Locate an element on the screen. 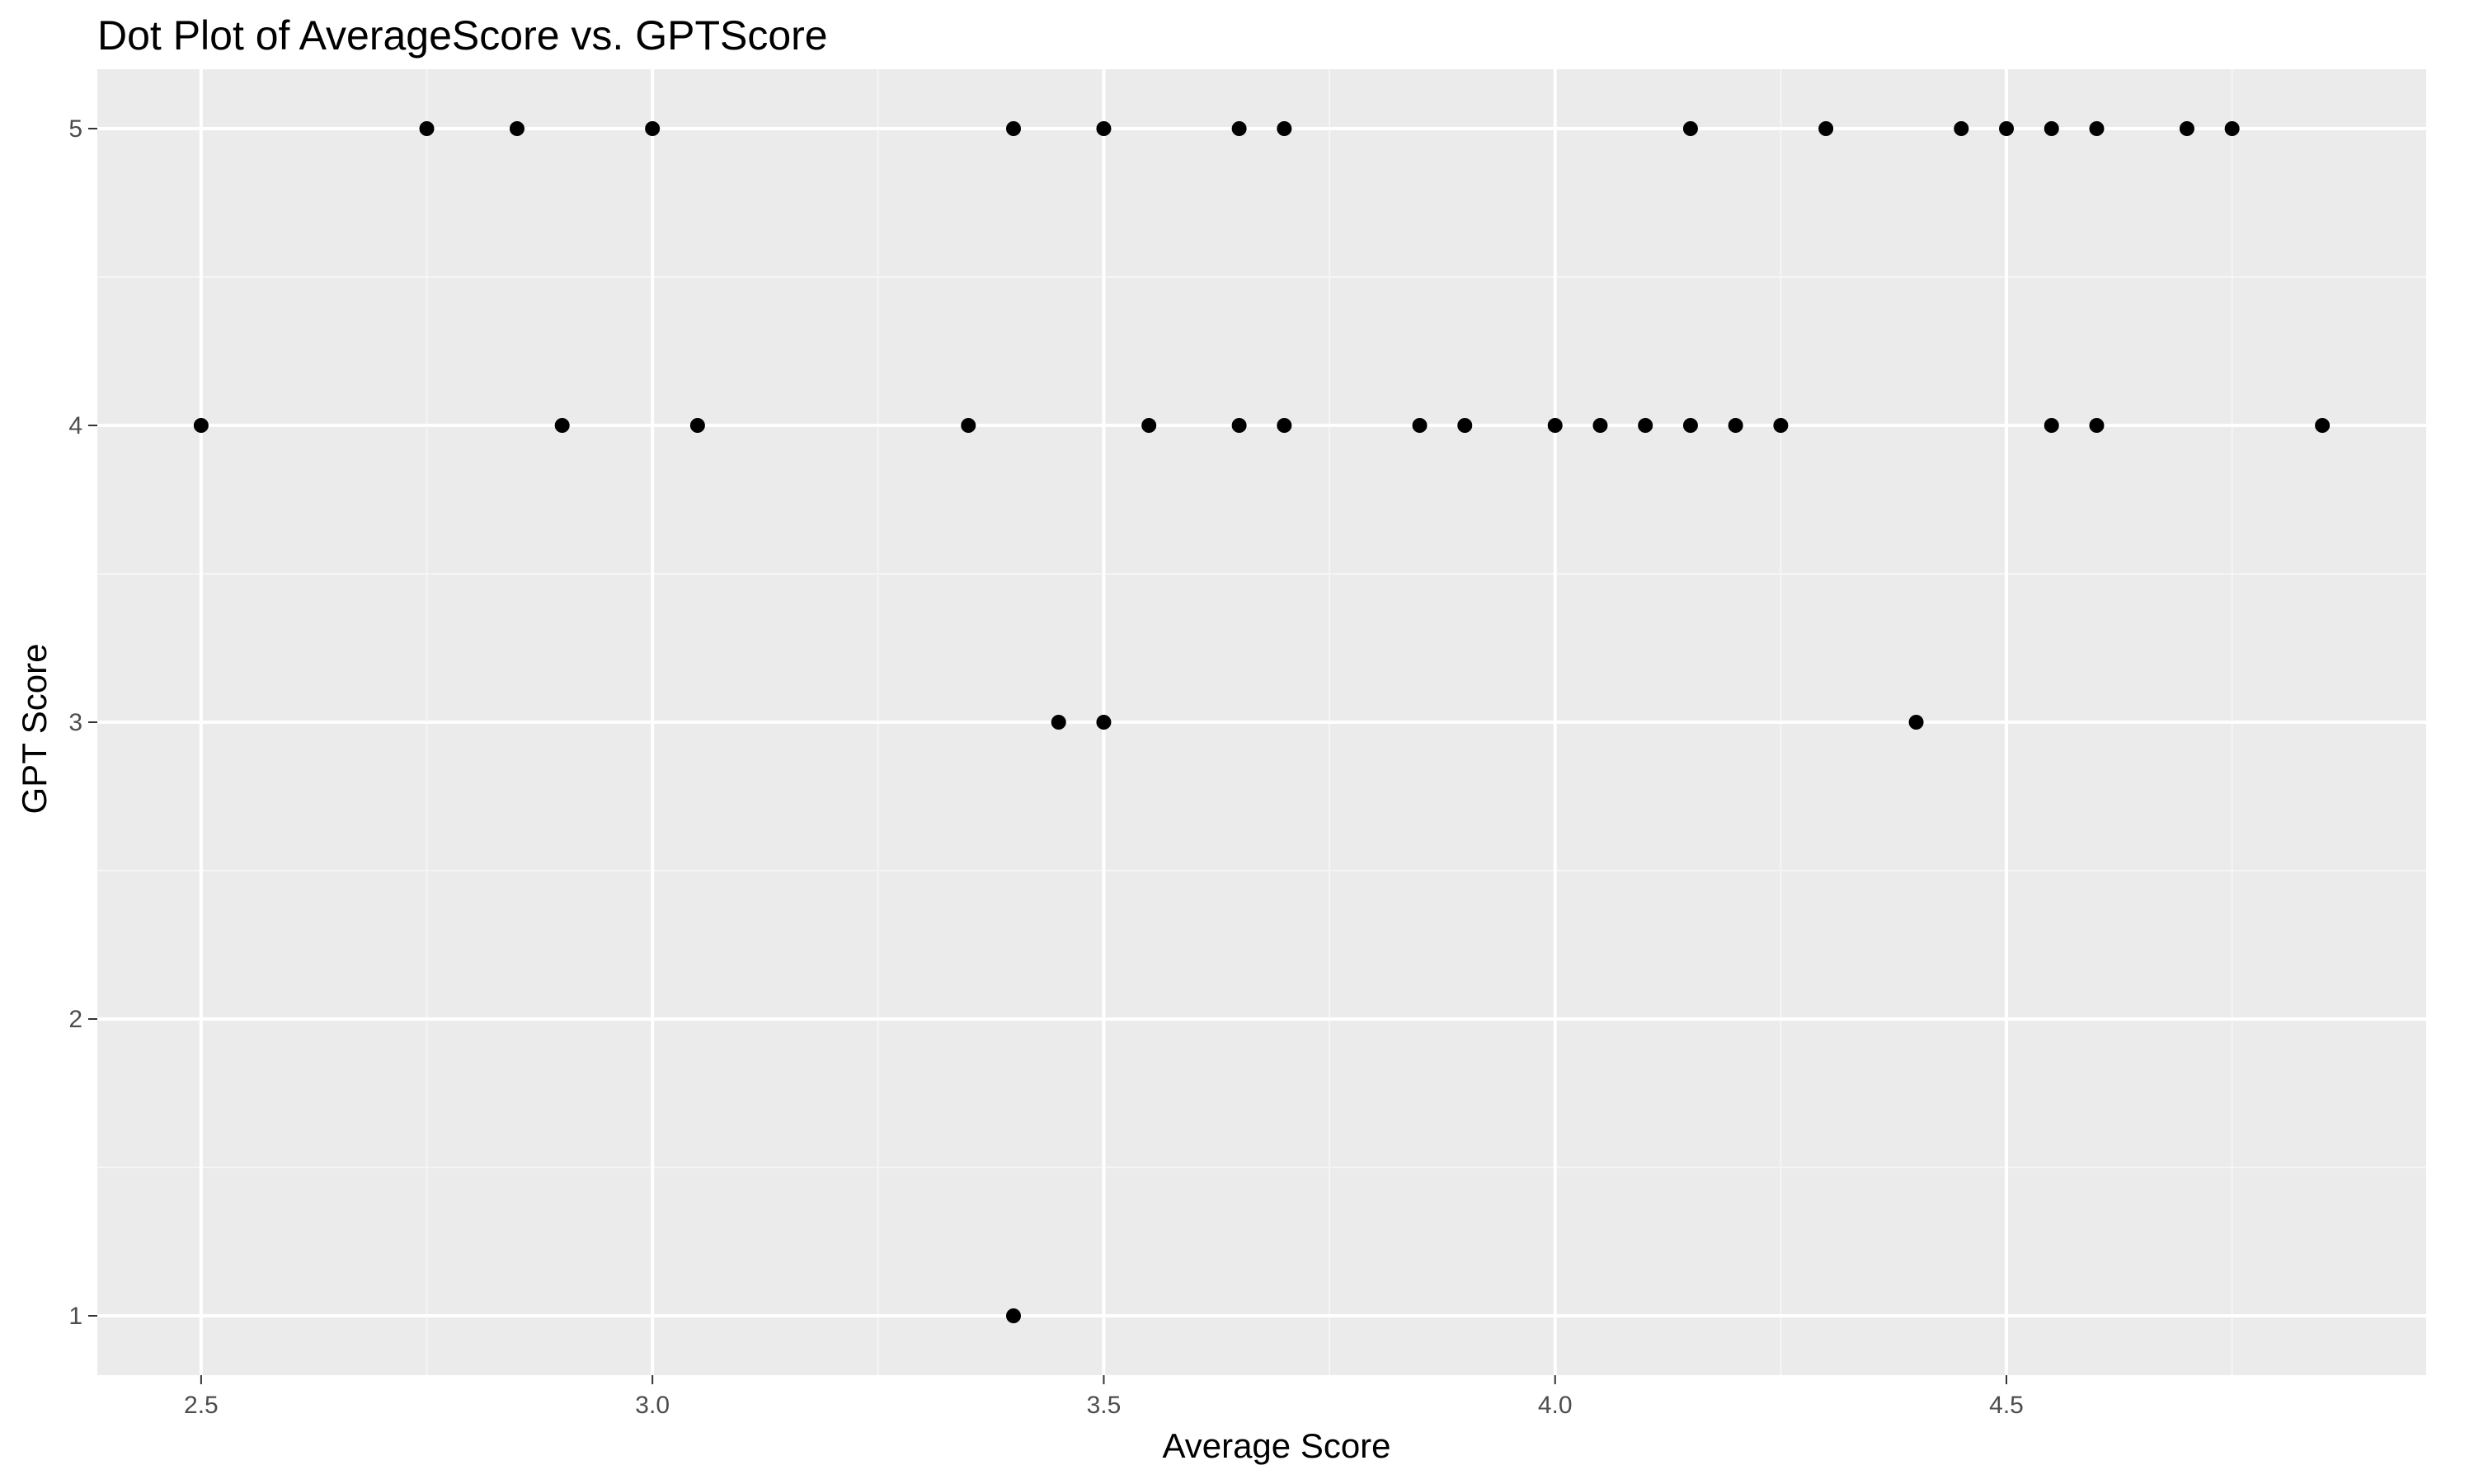  y-axis-title: GPT Score is located at coordinates (34, 729).